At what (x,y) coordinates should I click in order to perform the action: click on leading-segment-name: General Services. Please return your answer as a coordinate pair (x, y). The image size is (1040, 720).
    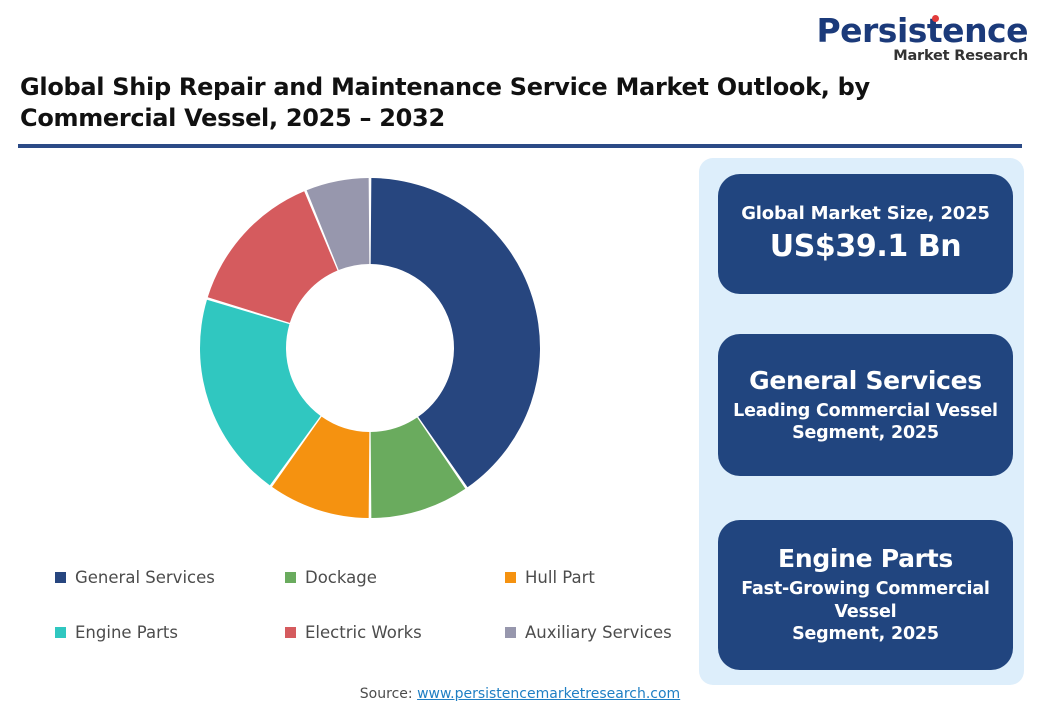
    Looking at the image, I should click on (865, 380).